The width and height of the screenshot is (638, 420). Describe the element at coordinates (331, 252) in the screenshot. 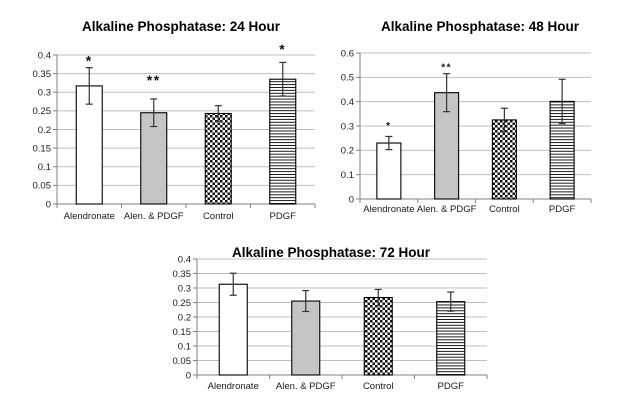

I see `chart-title-72-hour: Alkaline Phosphatase: 72 Hour` at that location.